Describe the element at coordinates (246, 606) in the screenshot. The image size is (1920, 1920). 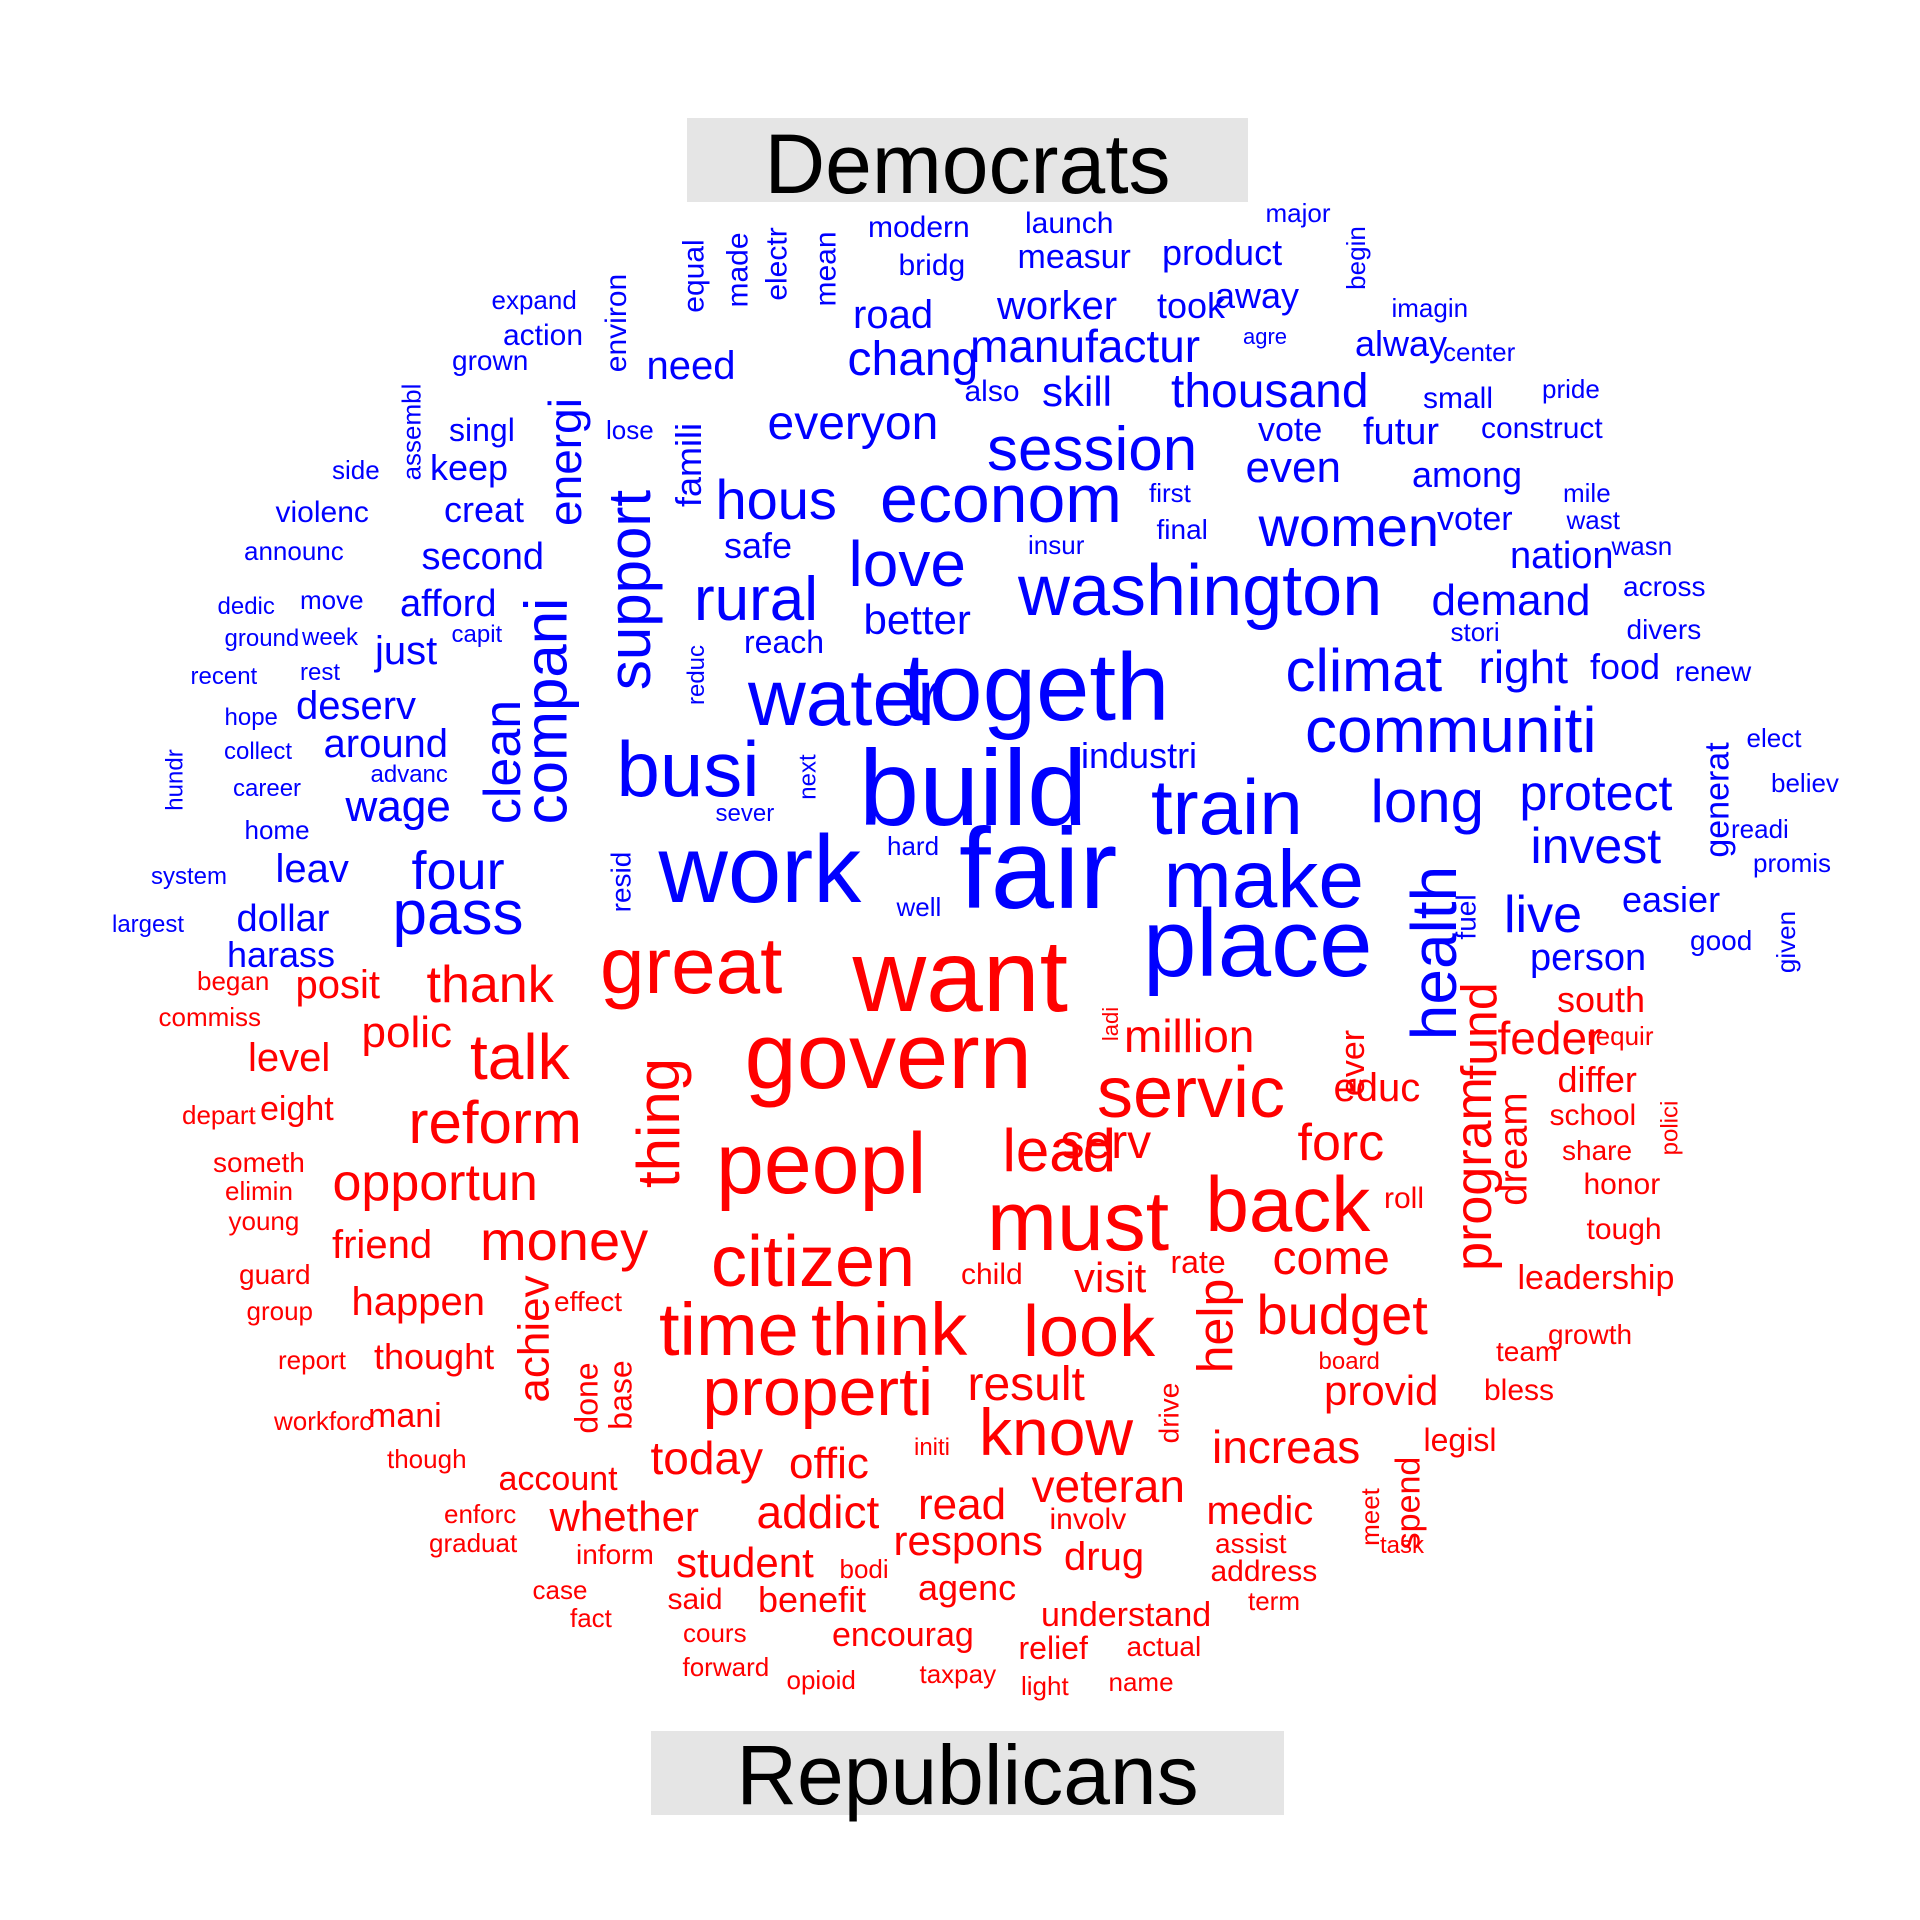
I see `democrat-word-dedic: dedic` at that location.